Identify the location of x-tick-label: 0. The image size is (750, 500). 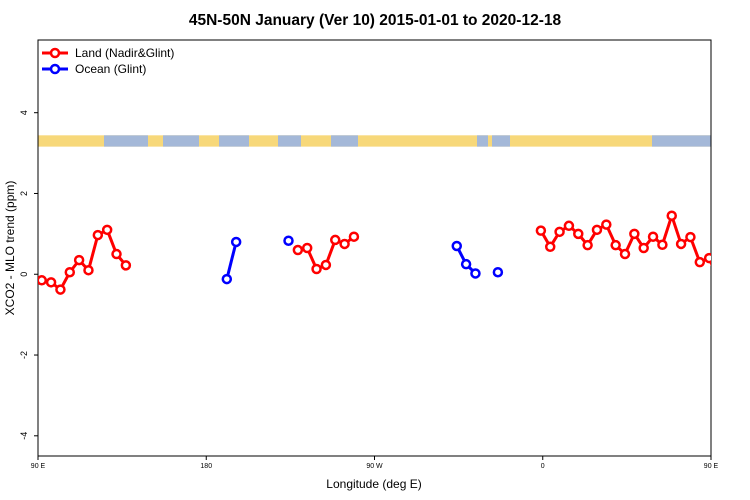
(543, 466).